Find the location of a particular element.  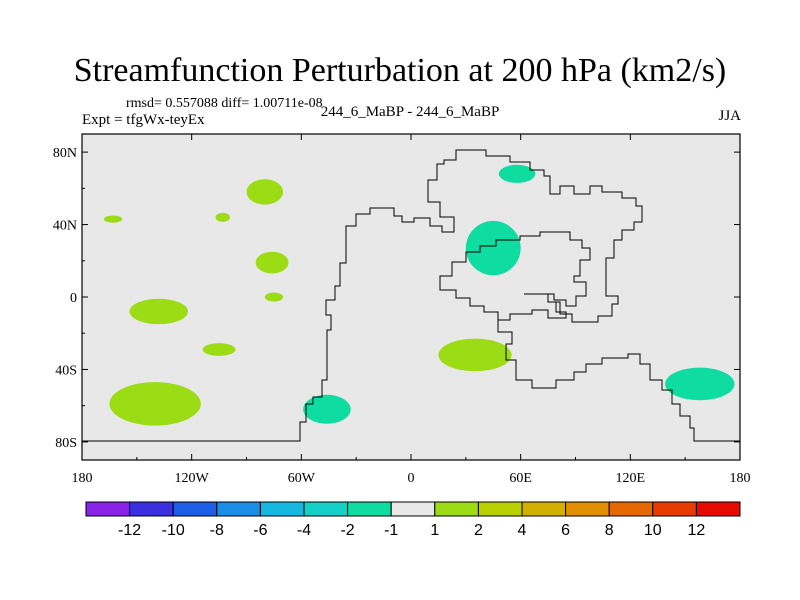

colorbar-label: -6 is located at coordinates (260, 530).